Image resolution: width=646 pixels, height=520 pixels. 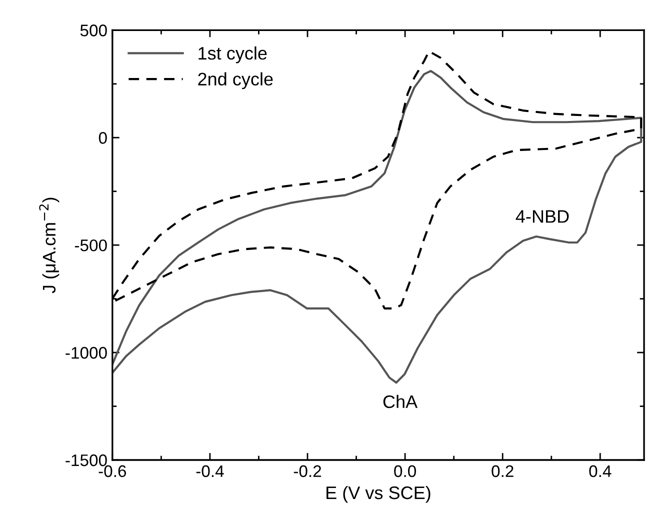 I want to click on x-tick-label: 0.0, so click(x=405, y=471).